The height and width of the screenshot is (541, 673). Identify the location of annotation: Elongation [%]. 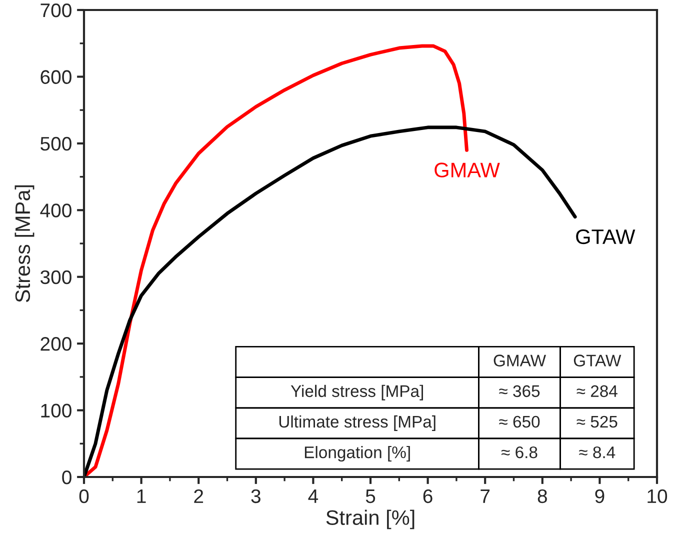
(357, 454).